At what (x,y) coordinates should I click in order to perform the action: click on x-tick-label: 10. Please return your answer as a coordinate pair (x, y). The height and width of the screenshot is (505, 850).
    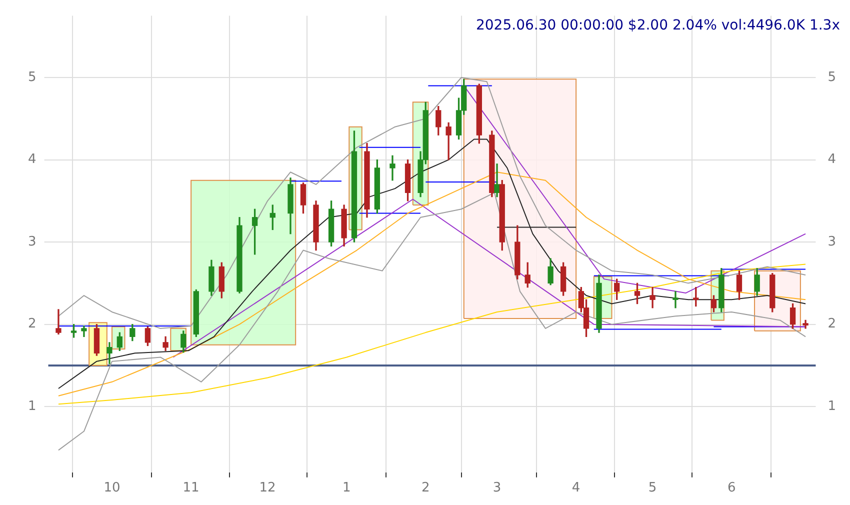
    Looking at the image, I should click on (112, 488).